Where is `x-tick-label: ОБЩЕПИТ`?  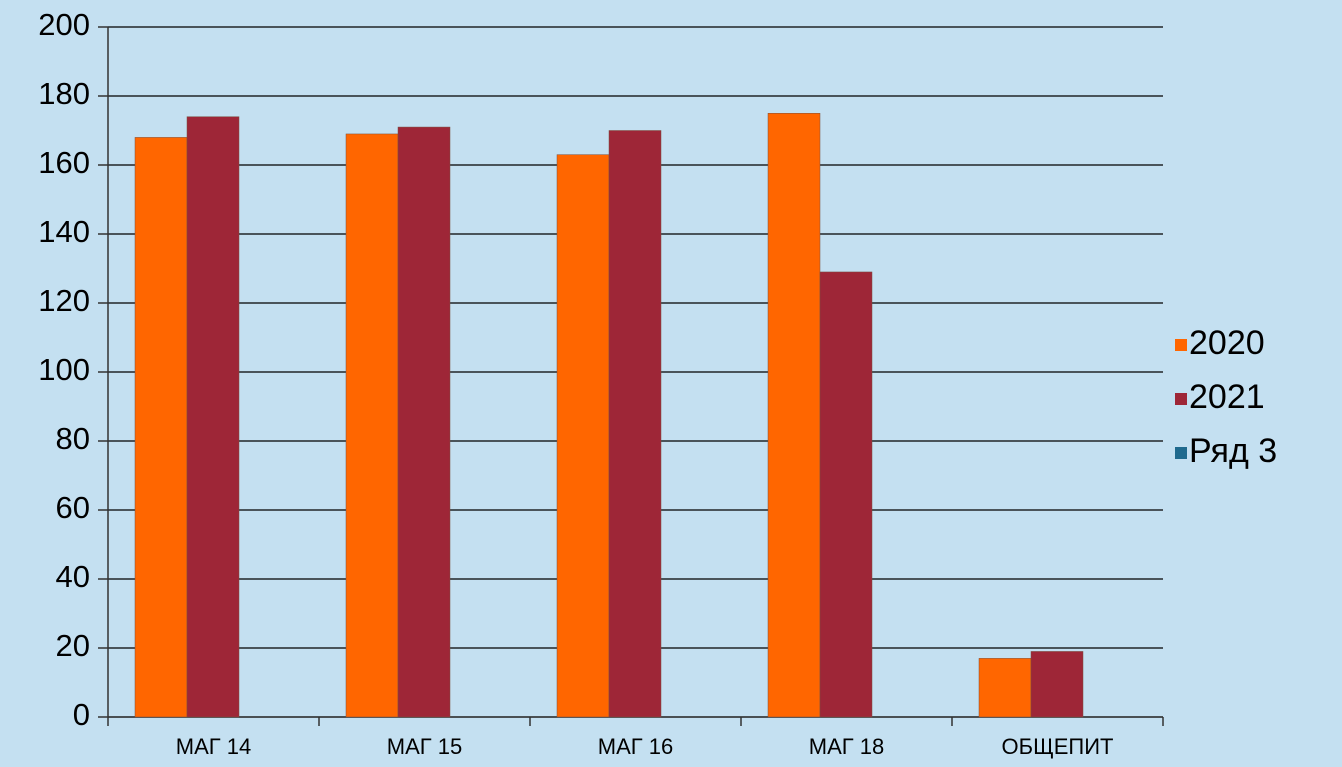 x-tick-label: ОБЩЕПИТ is located at coordinates (1058, 746).